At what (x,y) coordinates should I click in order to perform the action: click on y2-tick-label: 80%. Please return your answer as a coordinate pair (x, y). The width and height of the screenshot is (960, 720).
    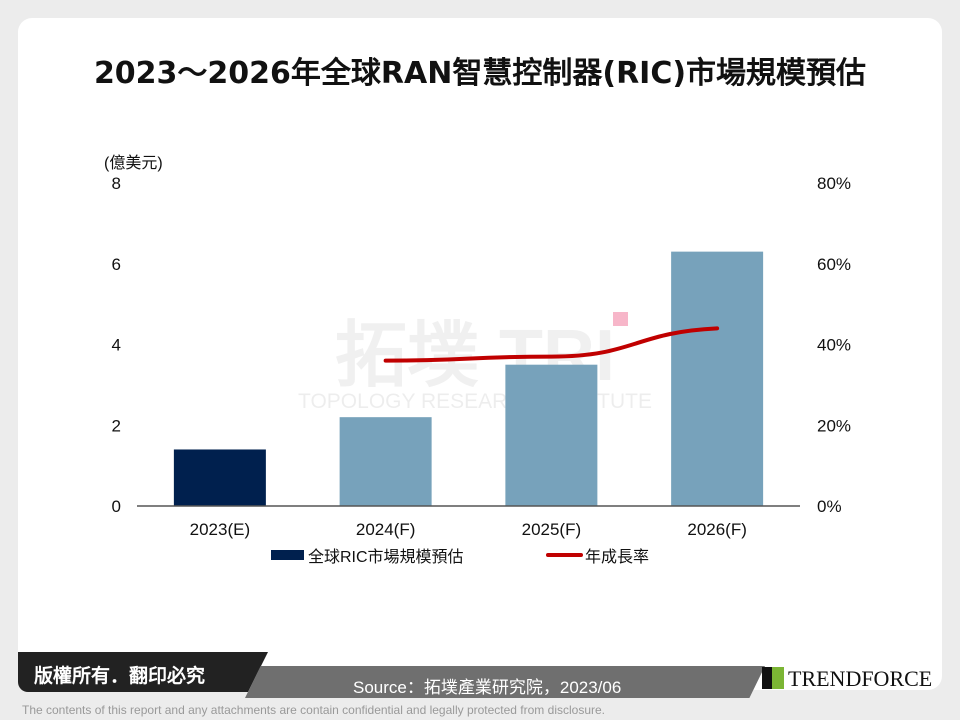
    Looking at the image, I should click on (834, 183).